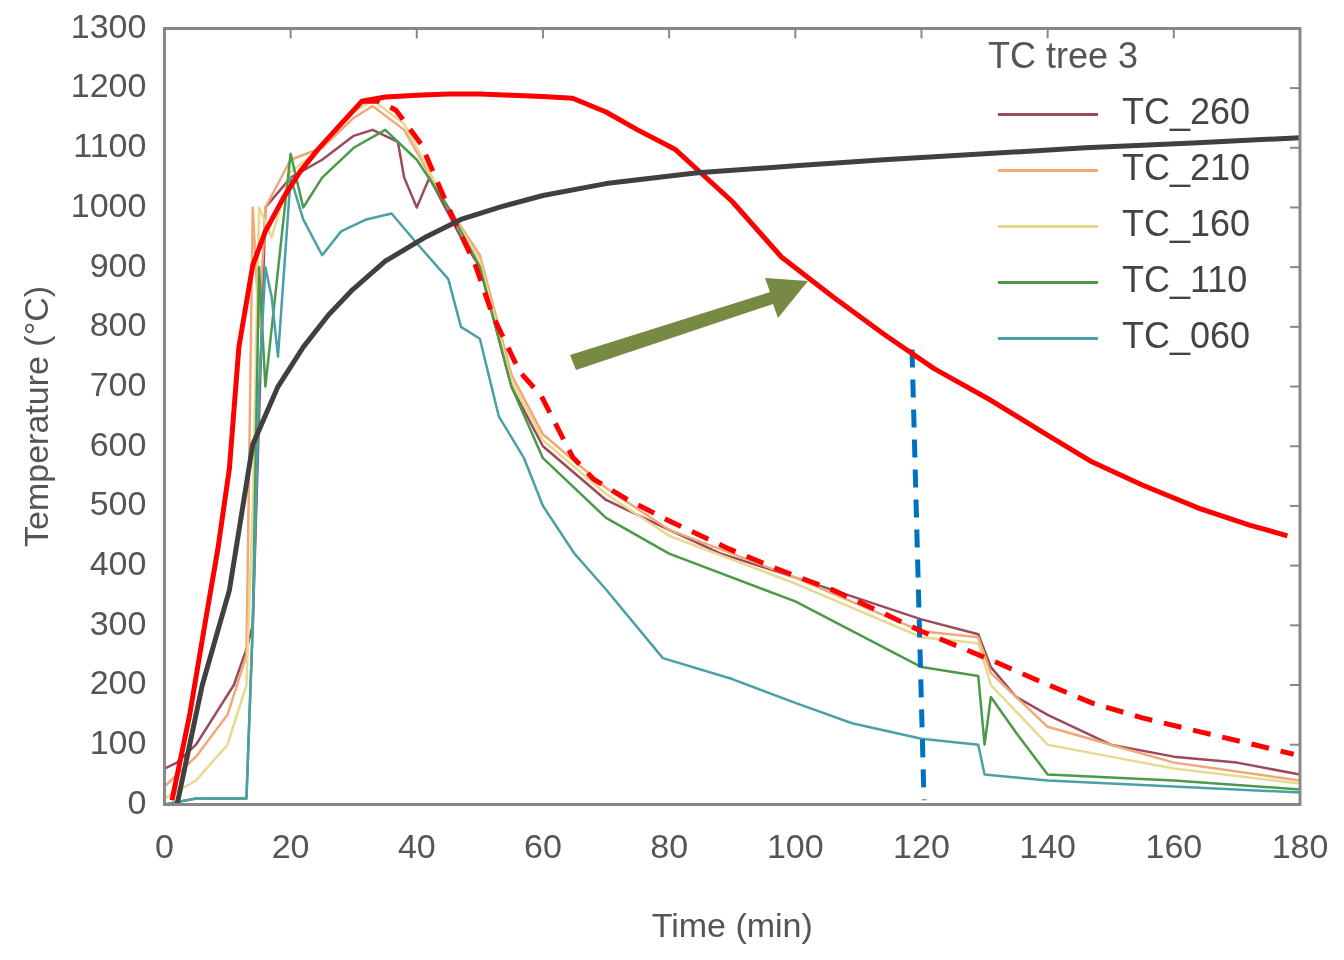 This screenshot has width=1344, height=960. I want to click on y-tick-label: 1000, so click(108, 204).